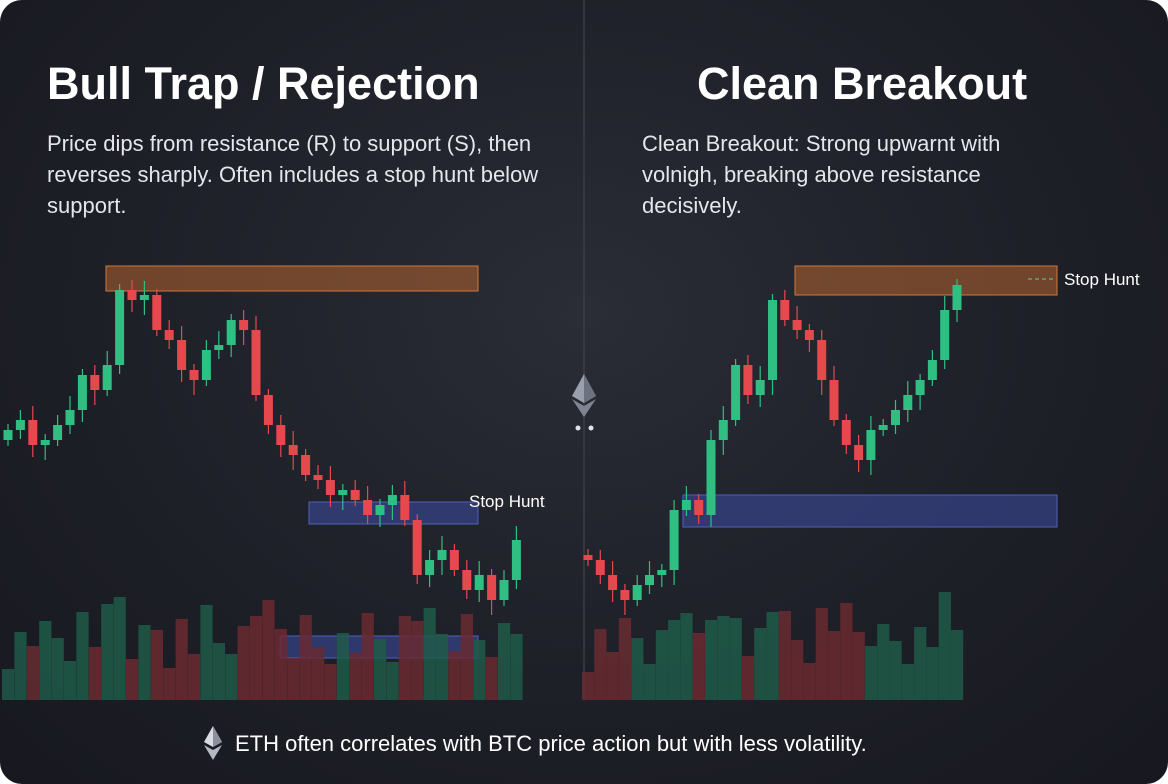 The width and height of the screenshot is (1168, 784). What do you see at coordinates (584, 402) in the screenshot?
I see `eth-logo` at bounding box center [584, 402].